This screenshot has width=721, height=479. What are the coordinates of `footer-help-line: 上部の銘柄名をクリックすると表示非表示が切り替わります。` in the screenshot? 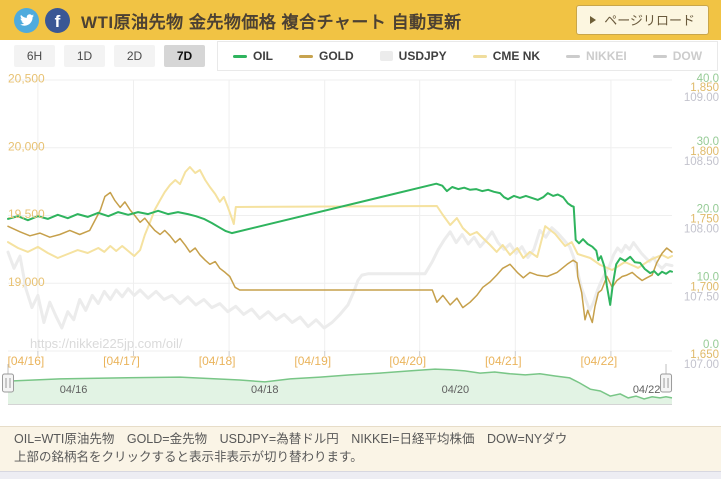 It's located at (188, 456).